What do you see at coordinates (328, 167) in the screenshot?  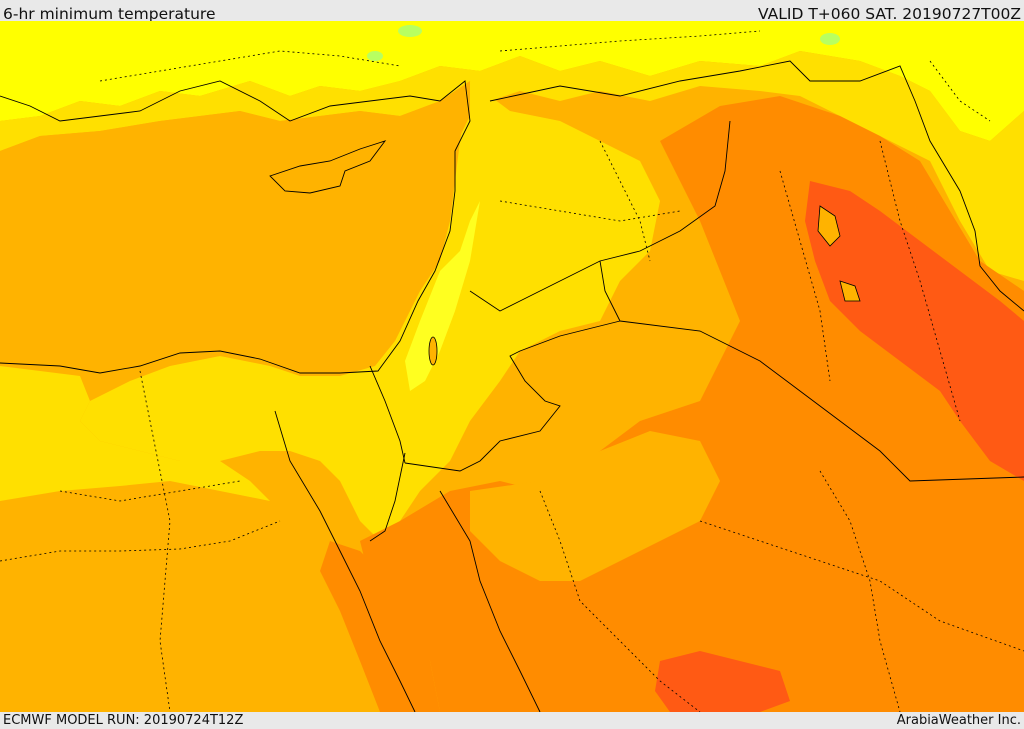 I see `cyprus-outline` at bounding box center [328, 167].